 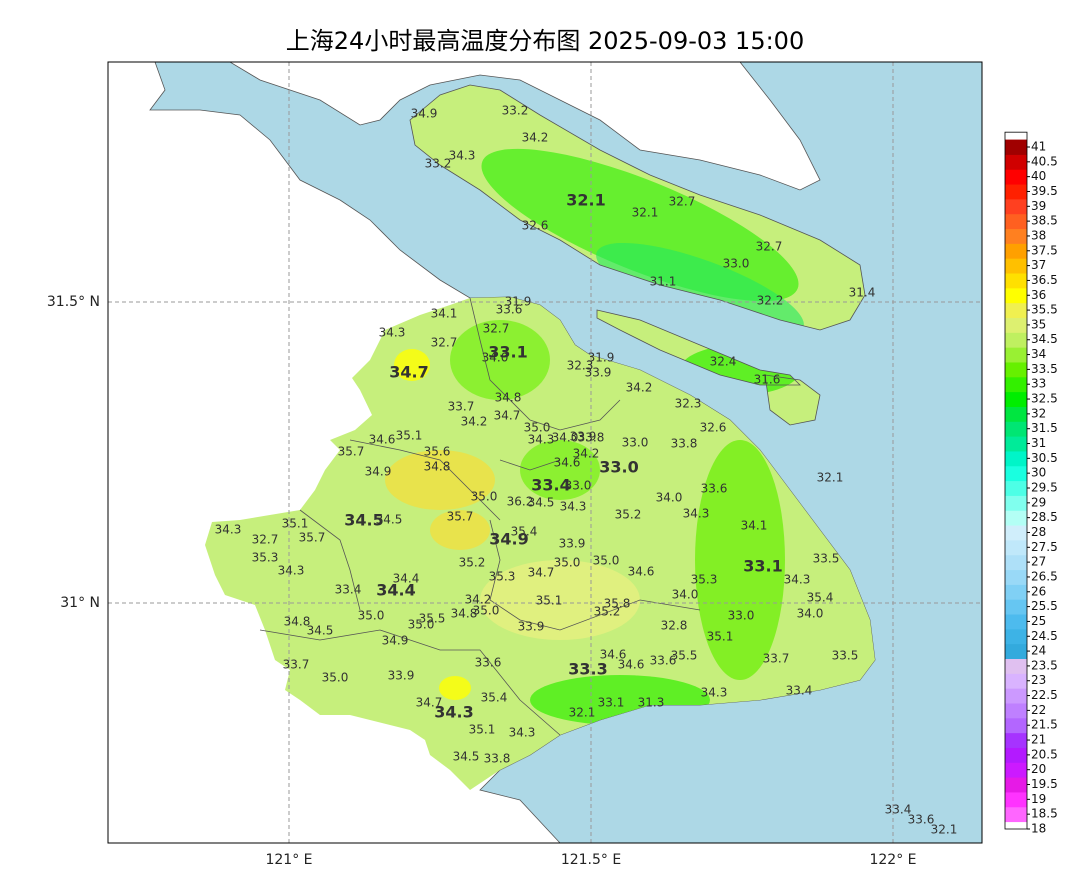 What do you see at coordinates (1038, 591) in the screenshot?
I see `colorbar-tick-label: 26` at bounding box center [1038, 591].